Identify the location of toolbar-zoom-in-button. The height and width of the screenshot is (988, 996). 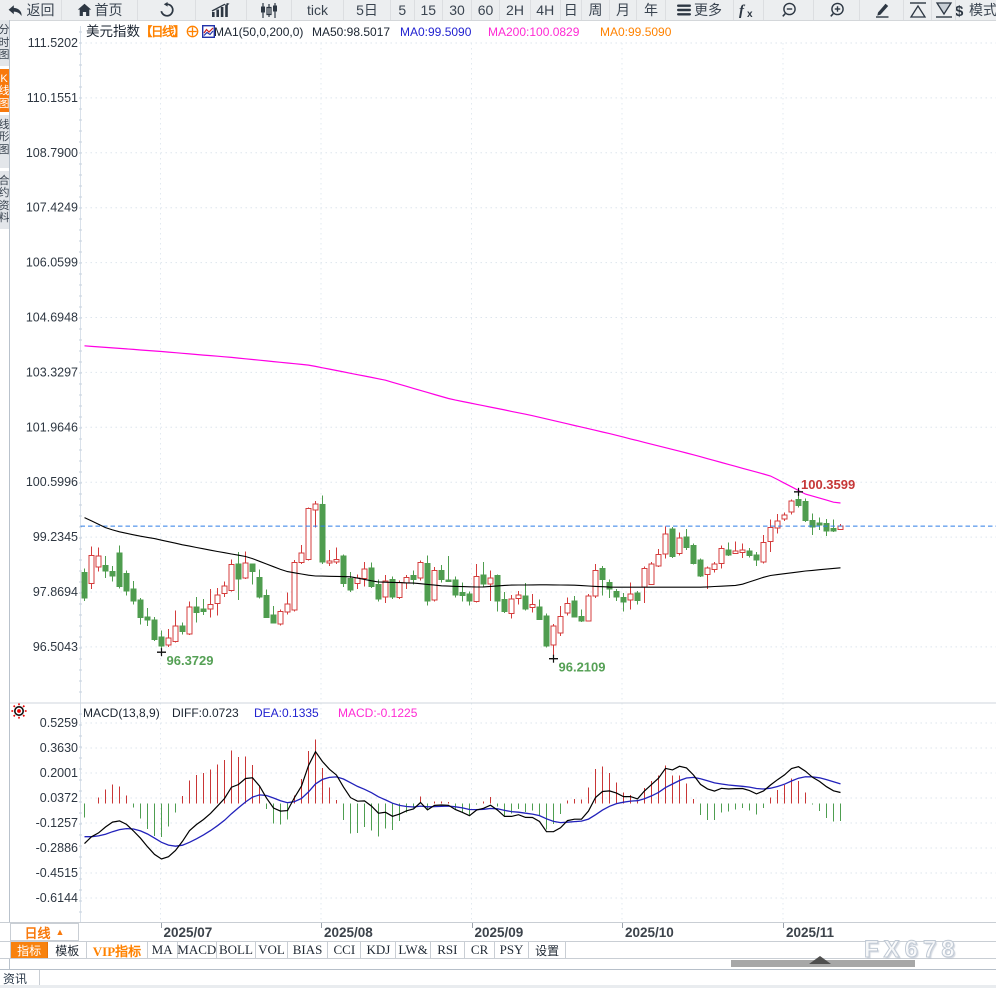
(837, 10).